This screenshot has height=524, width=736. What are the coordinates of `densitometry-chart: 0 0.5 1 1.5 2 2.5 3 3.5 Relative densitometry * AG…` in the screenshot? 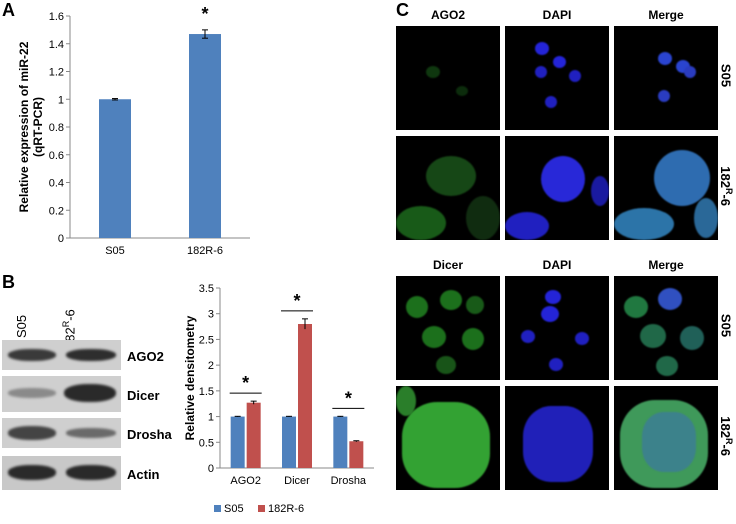 It's located at (279, 399).